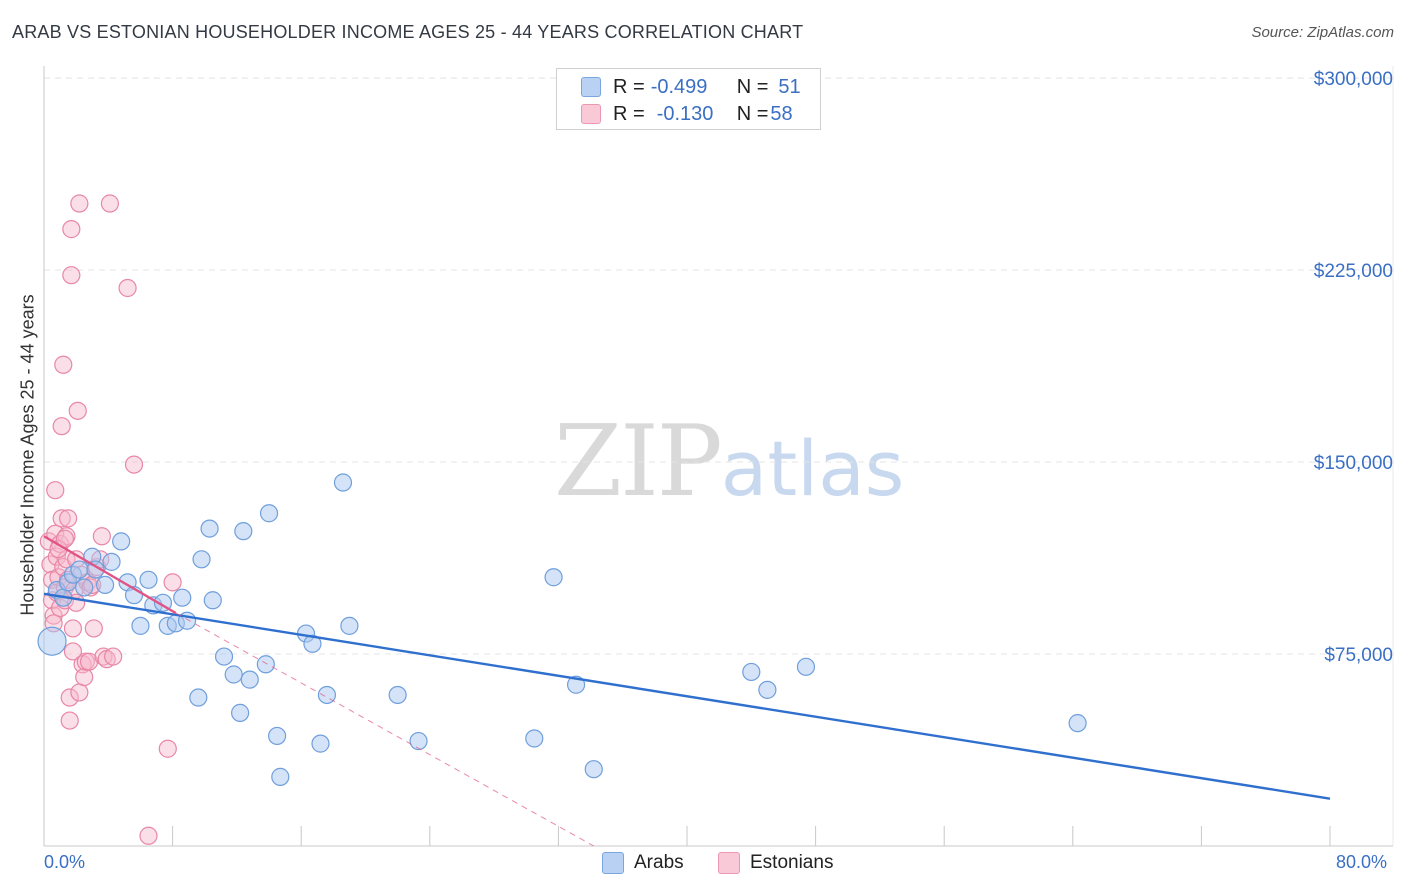 This screenshot has height=892, width=1406. What do you see at coordinates (1322, 32) in the screenshot?
I see `chart-source: Source: ZipAtlas.com` at bounding box center [1322, 32].